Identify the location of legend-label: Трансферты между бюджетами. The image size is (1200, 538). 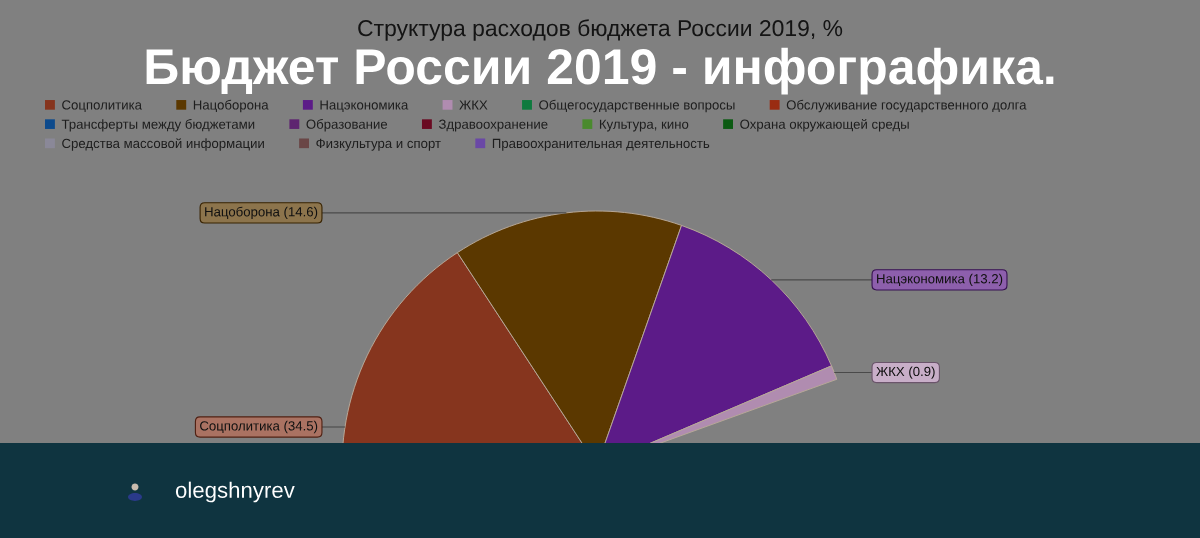
(158, 125).